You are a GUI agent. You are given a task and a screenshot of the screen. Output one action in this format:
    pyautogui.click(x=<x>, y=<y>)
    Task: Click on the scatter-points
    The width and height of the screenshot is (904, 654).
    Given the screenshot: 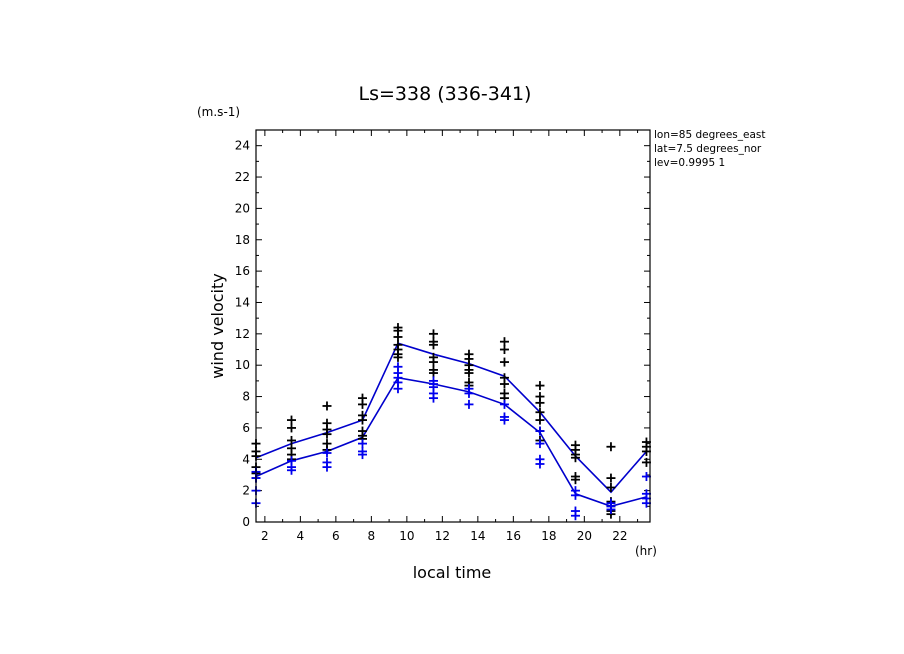 What is the action you would take?
    pyautogui.click(x=451, y=422)
    